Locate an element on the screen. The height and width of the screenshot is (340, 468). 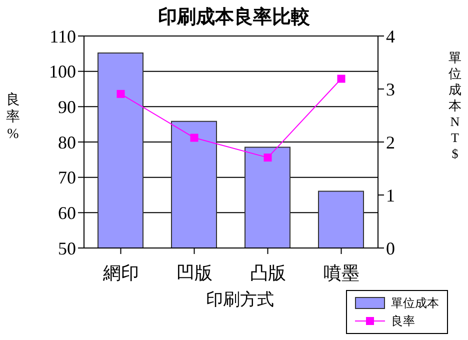
x-tick-label: 噴墨 is located at coordinates (341, 272).